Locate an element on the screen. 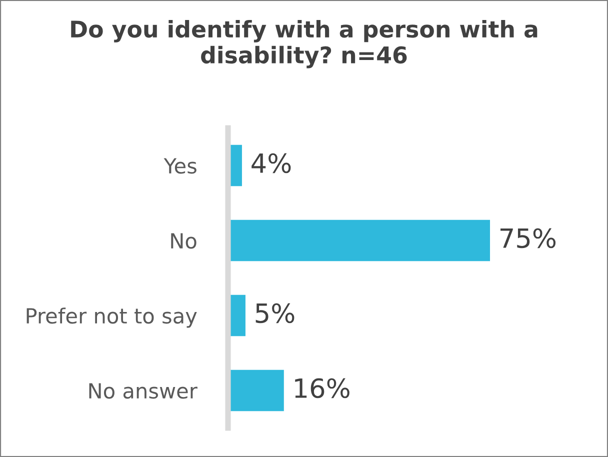  y-tick-label: Prefer not to say is located at coordinates (111, 318).